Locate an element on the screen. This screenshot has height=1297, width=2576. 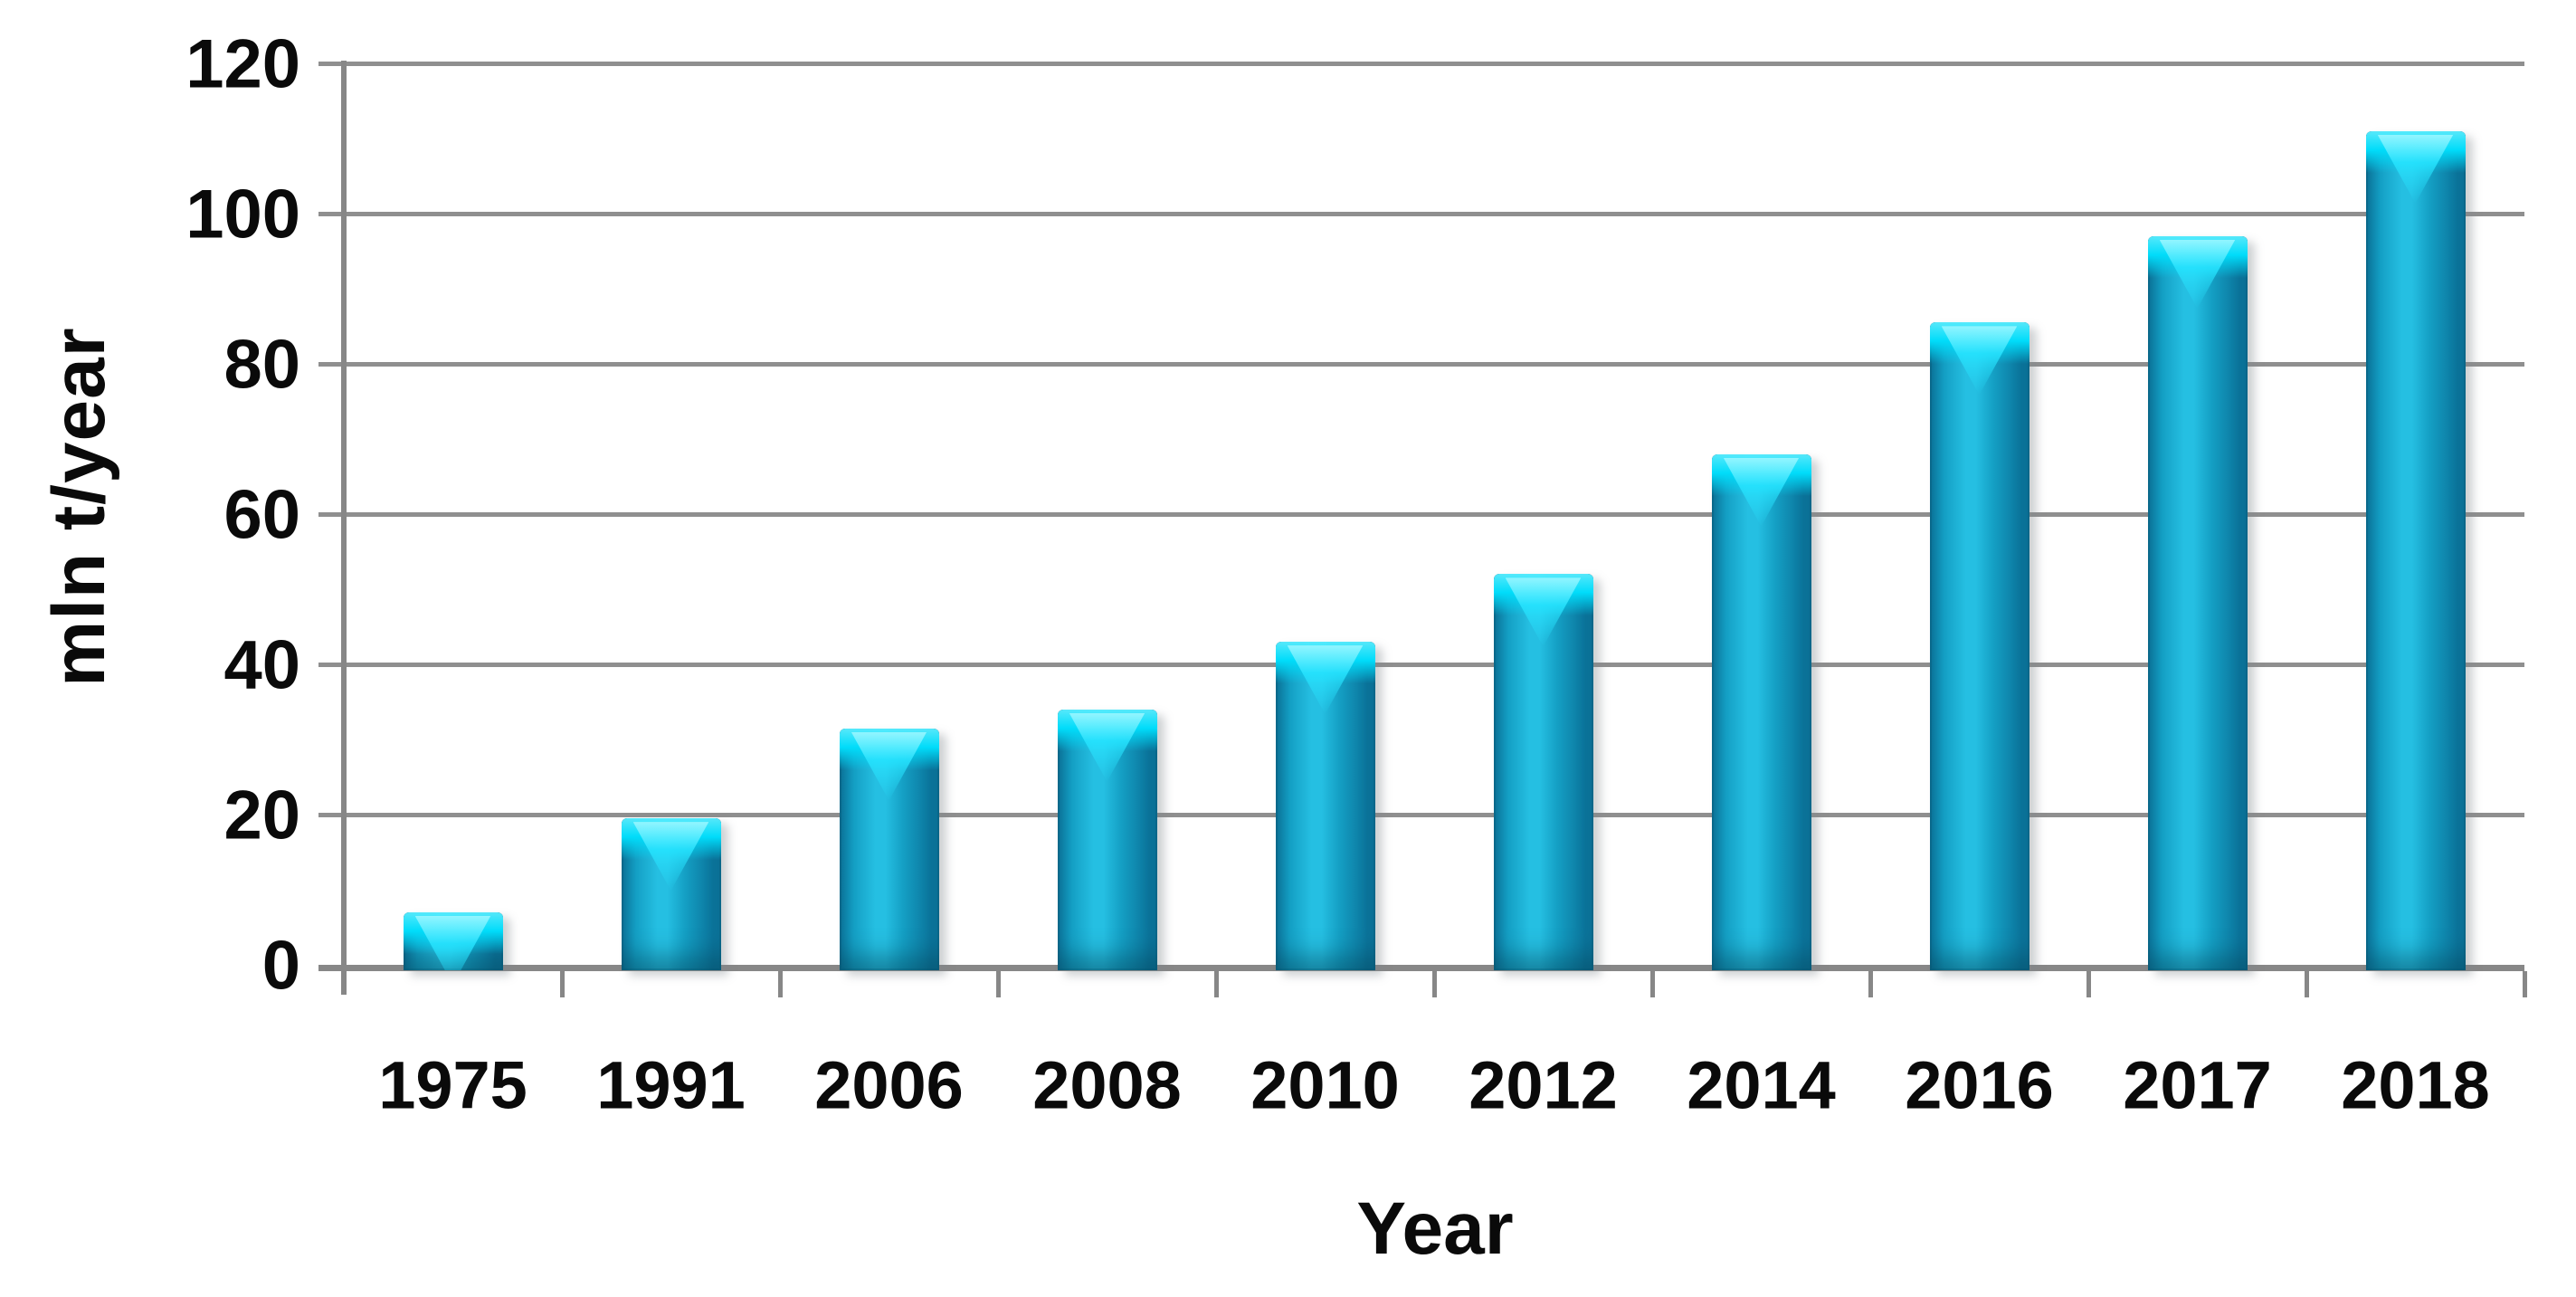
x-tick-label-1991: 1991 is located at coordinates (671, 1085).